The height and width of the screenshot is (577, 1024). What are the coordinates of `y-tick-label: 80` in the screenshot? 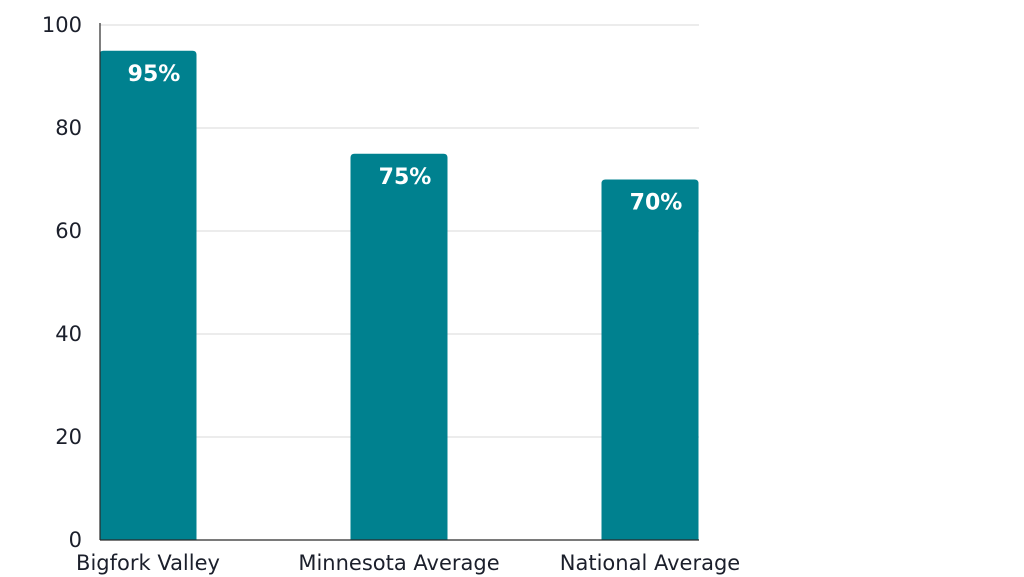 It's located at (68, 128).